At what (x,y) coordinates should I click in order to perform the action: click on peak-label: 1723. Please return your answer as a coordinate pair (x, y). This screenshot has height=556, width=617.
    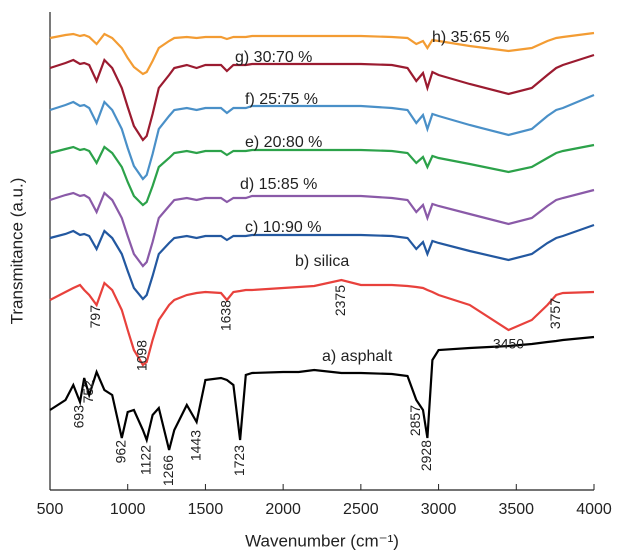
    Looking at the image, I should click on (239, 460).